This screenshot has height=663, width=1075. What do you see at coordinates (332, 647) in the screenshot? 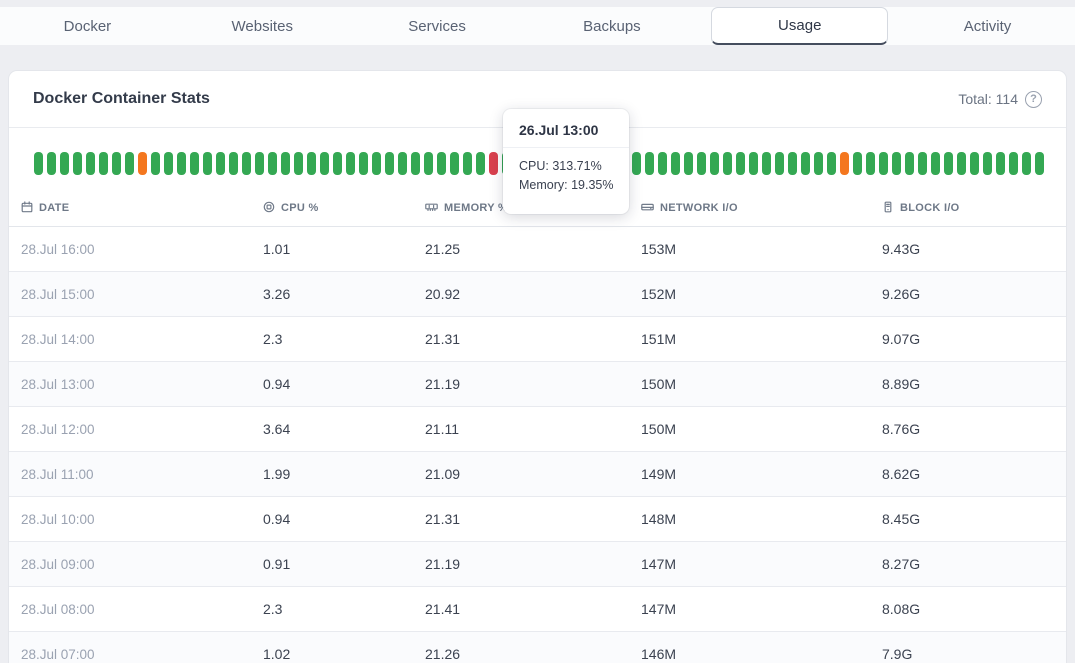
I see `cell-cpu: 1.02` at bounding box center [332, 647].